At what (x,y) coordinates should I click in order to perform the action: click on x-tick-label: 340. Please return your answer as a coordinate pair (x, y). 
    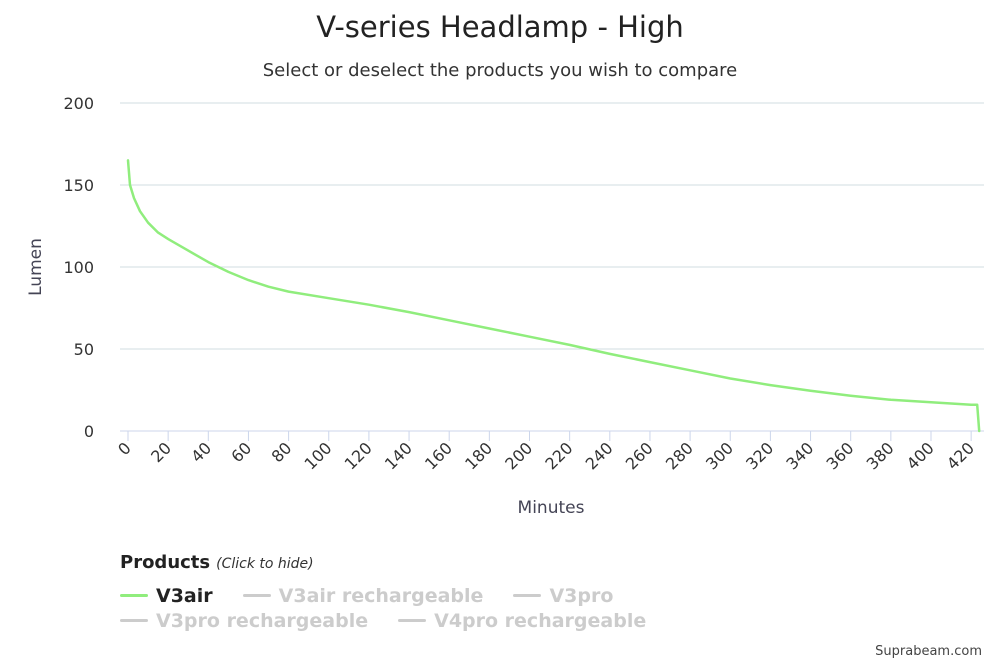
    Looking at the image, I should click on (799, 455).